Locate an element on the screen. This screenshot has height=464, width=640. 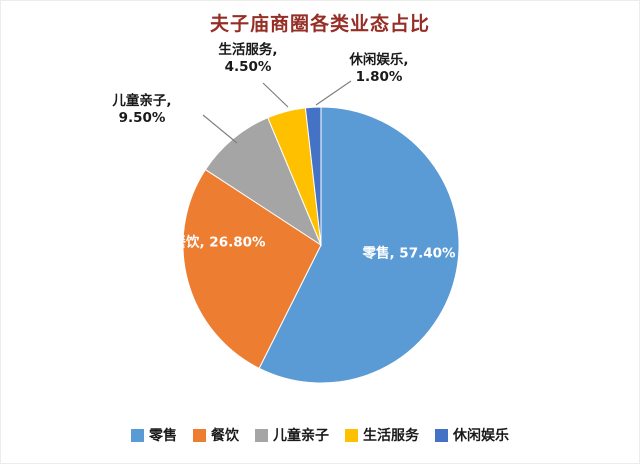
legend-swatch-儿童亲子 is located at coordinates (261, 435).